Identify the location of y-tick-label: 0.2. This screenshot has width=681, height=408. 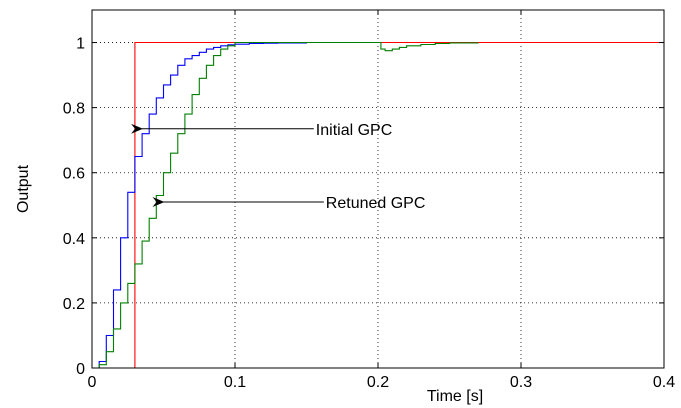
(74, 304).